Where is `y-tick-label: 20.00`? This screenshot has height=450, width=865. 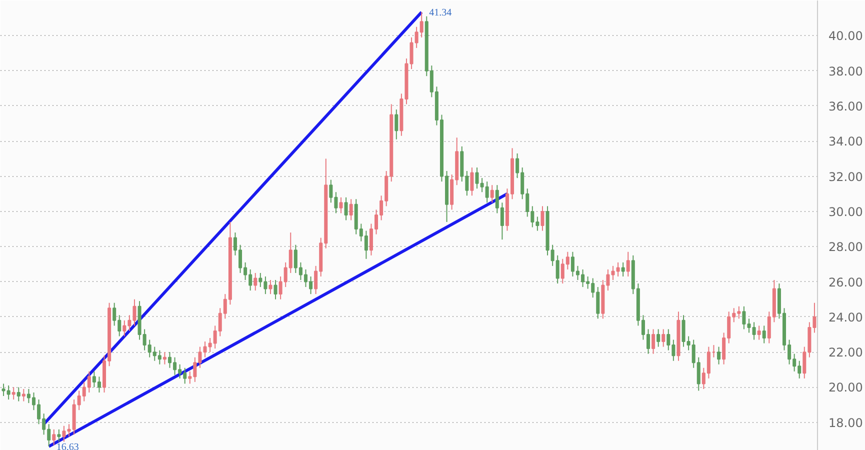
y-tick-label: 20.00 is located at coordinates (845, 387).